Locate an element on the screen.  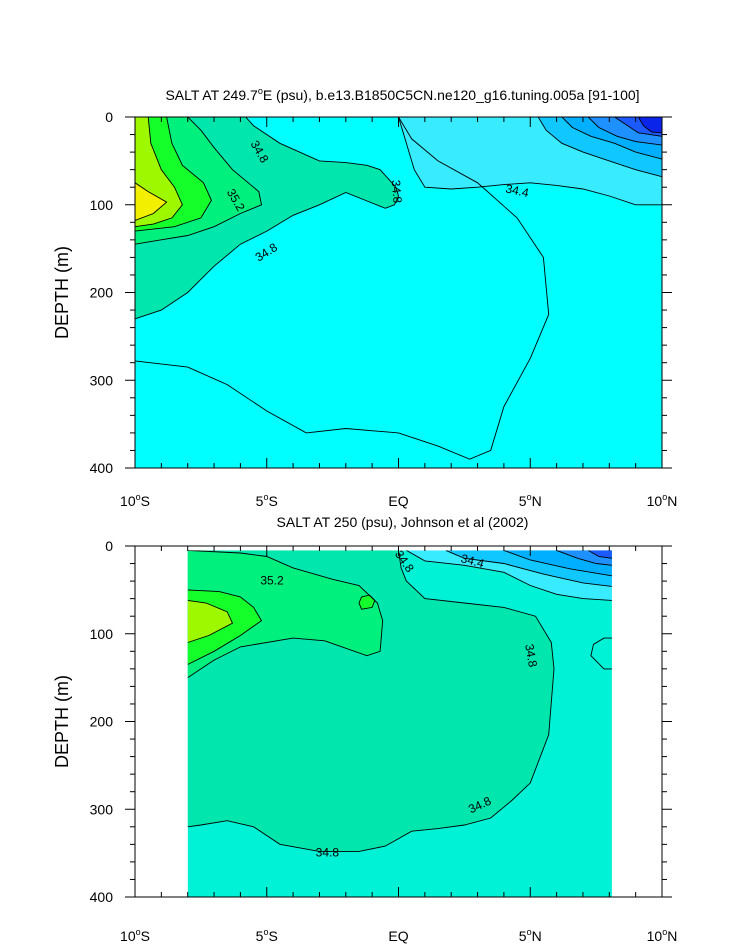
chart-title: SALT AT 250 (psu), Johnson et al (2002) is located at coordinates (403, 522).